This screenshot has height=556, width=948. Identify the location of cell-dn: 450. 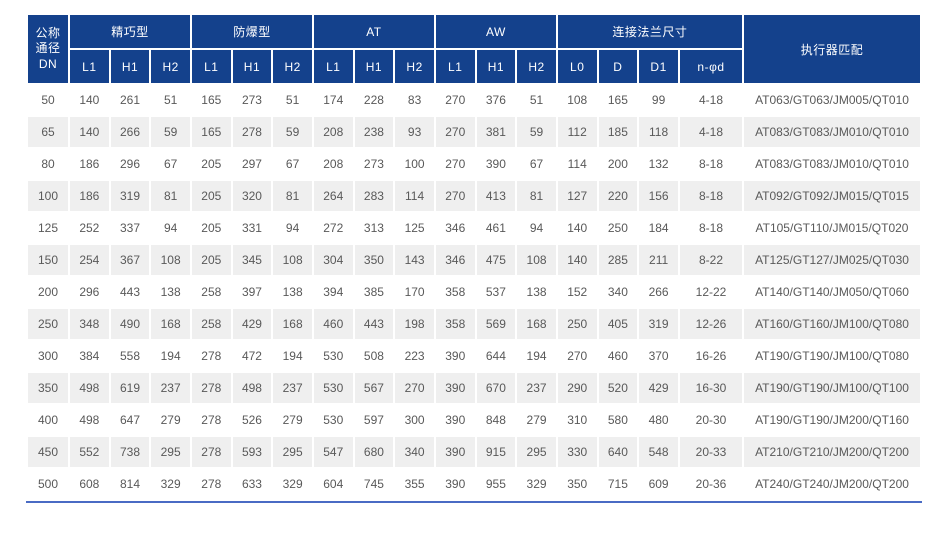
(48, 452).